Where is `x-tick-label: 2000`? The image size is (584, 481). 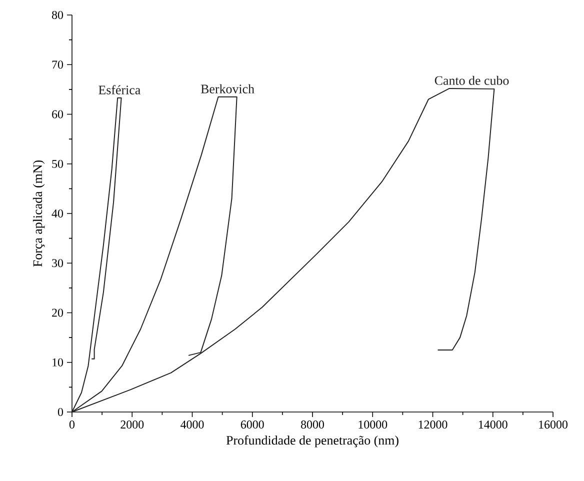
x-tick-label: 2000 is located at coordinates (132, 424).